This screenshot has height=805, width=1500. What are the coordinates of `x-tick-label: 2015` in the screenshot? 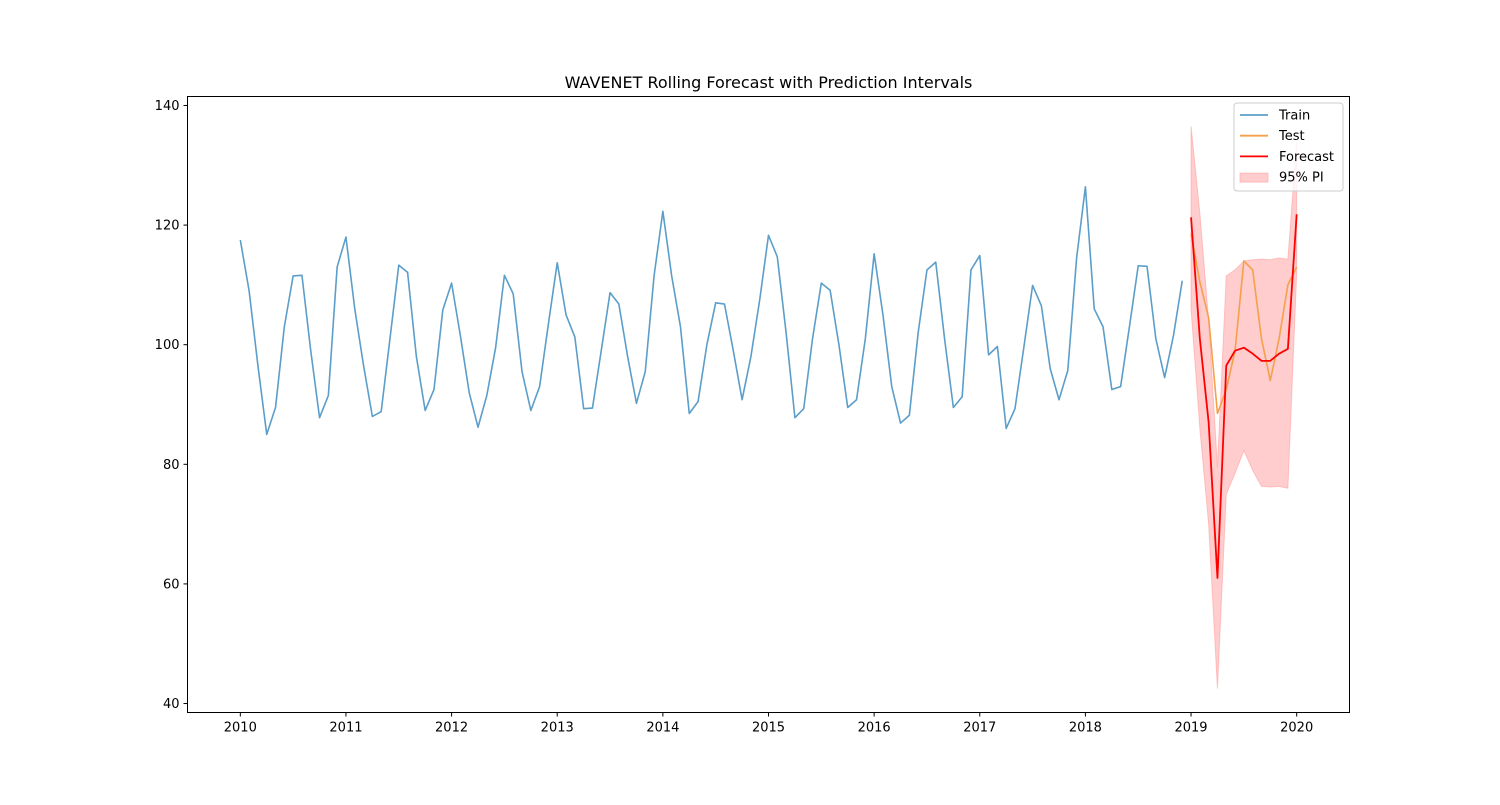 It's located at (768, 728).